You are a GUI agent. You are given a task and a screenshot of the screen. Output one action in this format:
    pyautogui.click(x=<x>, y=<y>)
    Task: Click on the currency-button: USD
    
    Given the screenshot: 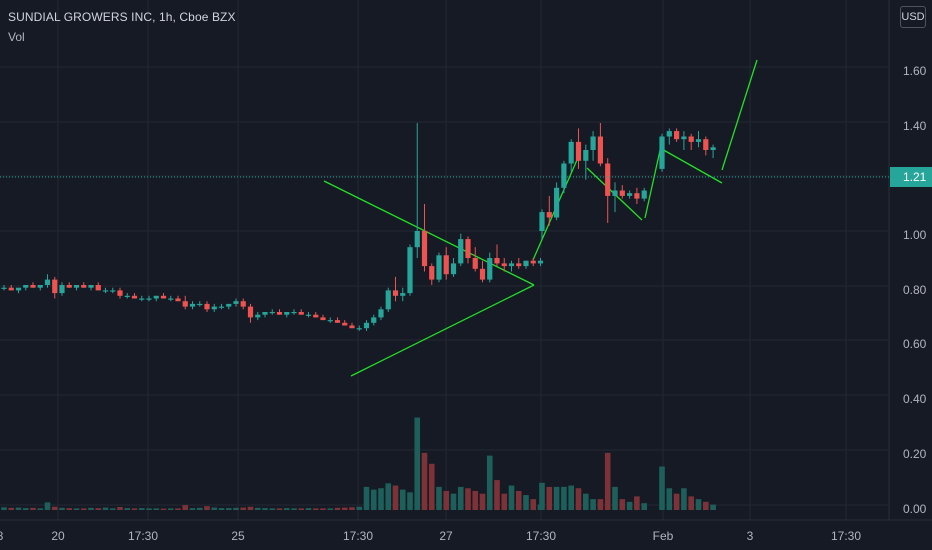 What is the action you would take?
    pyautogui.click(x=913, y=17)
    